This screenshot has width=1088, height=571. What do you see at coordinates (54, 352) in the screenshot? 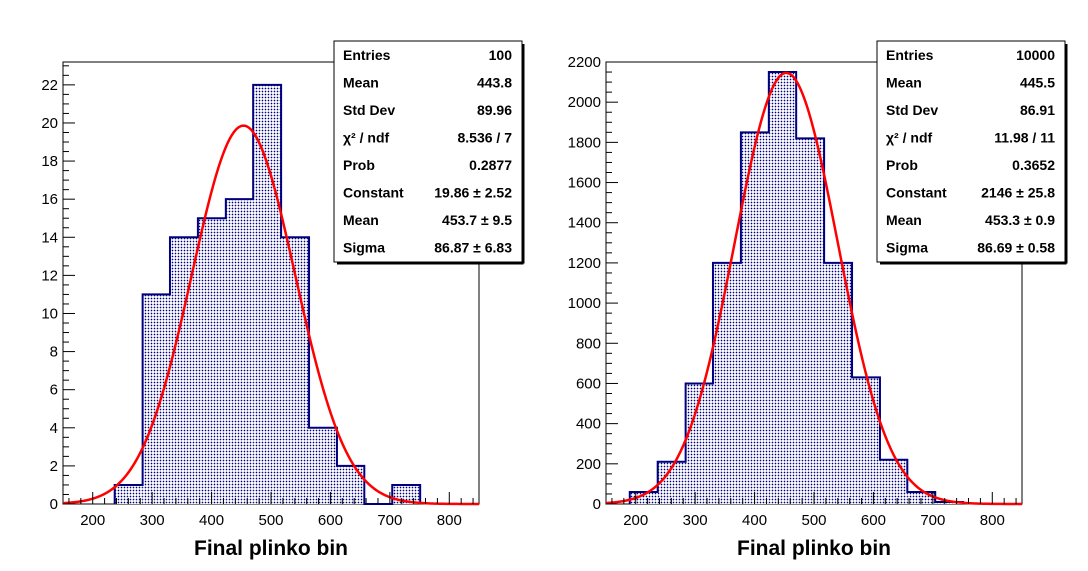
I see `y-tick-label: 8` at bounding box center [54, 352].